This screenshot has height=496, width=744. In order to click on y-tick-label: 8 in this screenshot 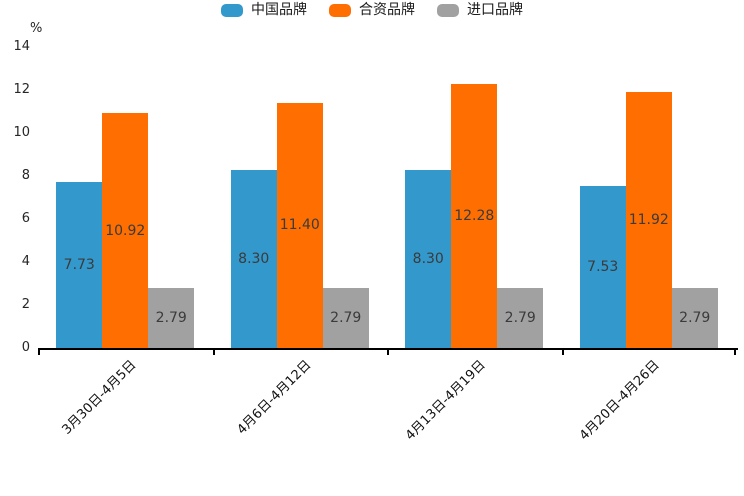, I will do `click(25, 175)`.